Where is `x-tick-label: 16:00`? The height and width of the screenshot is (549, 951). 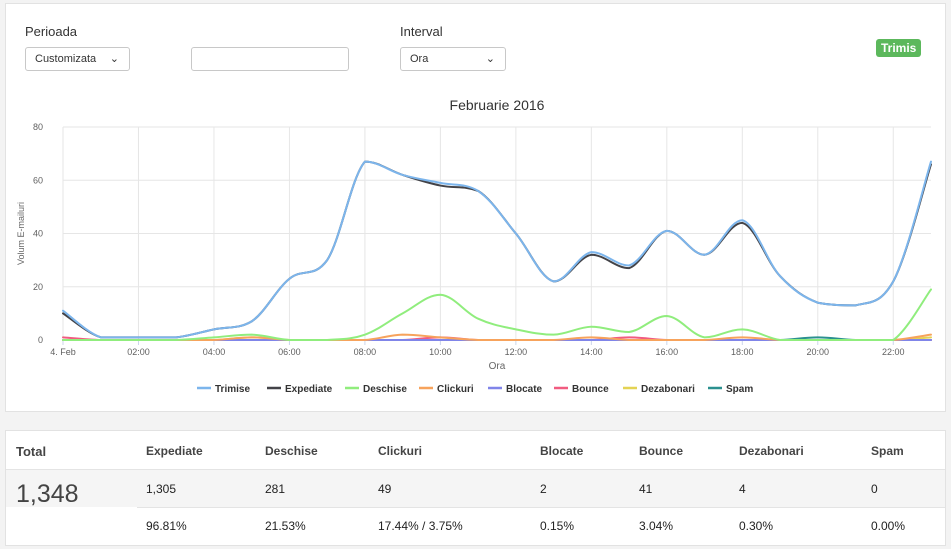
x-tick-label: 16:00 is located at coordinates (667, 352).